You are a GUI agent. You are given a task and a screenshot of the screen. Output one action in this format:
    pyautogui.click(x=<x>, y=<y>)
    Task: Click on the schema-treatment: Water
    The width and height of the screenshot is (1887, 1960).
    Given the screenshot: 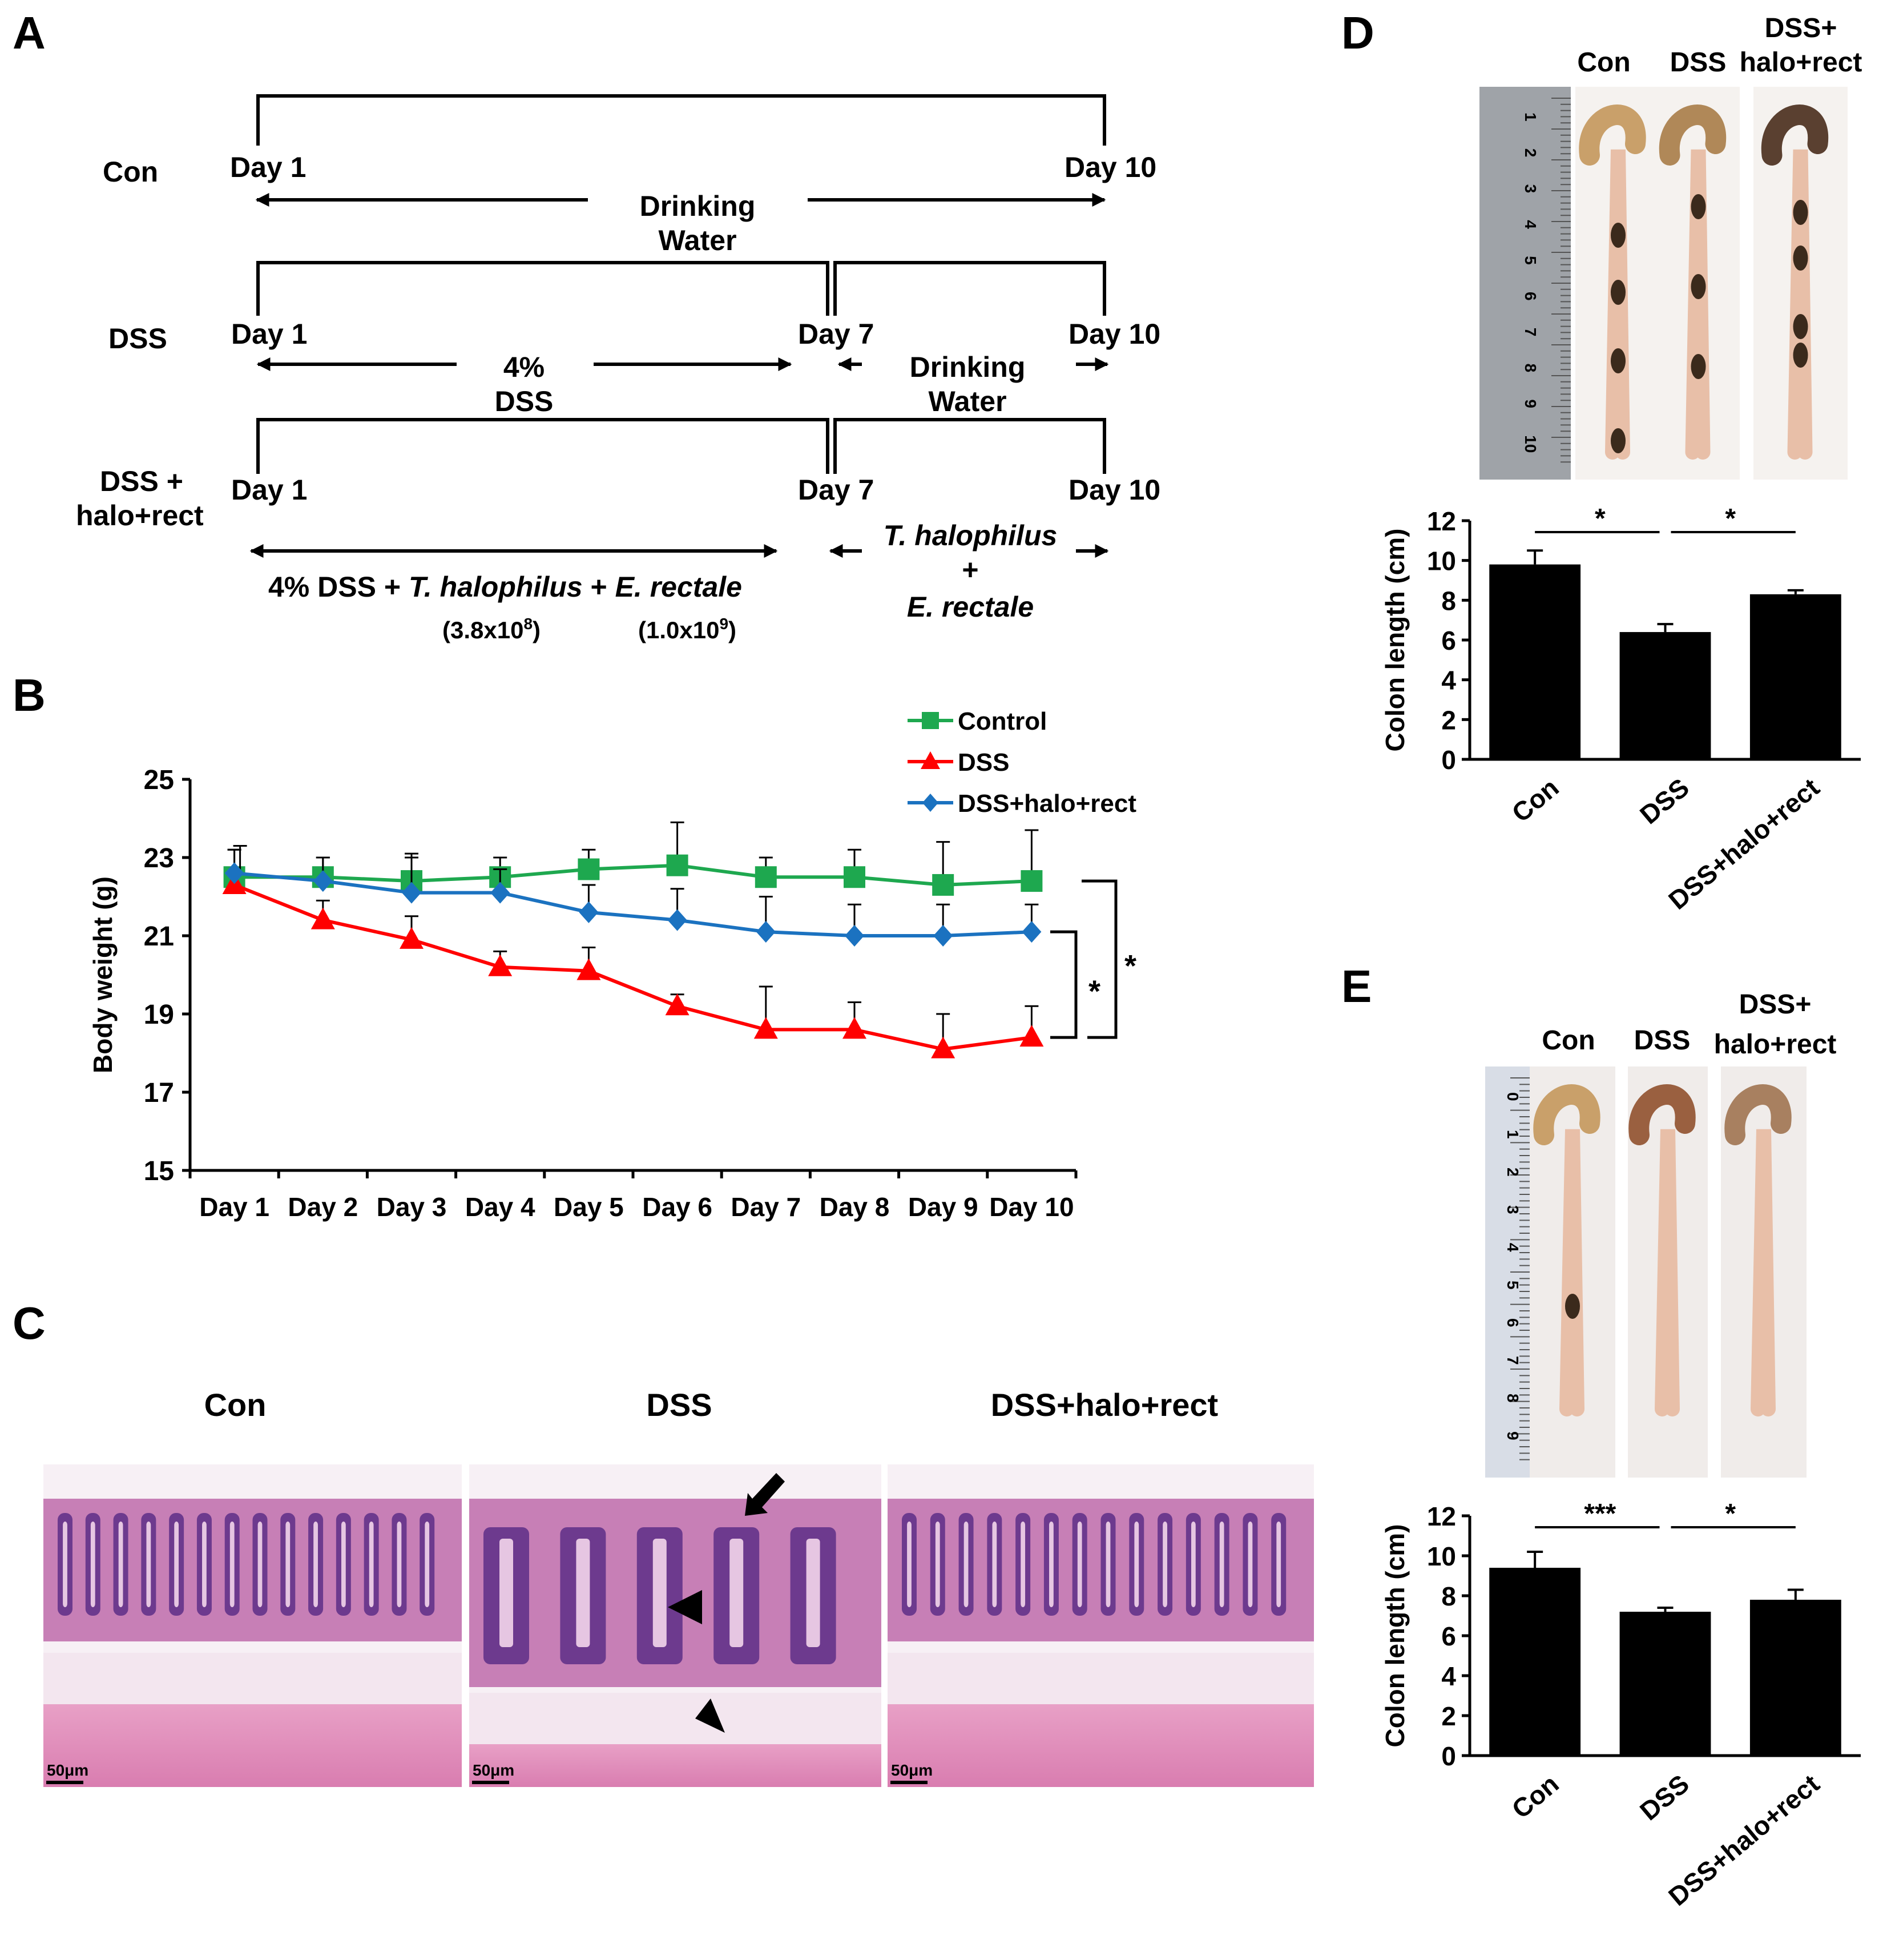 What is the action you would take?
    pyautogui.click(x=967, y=401)
    